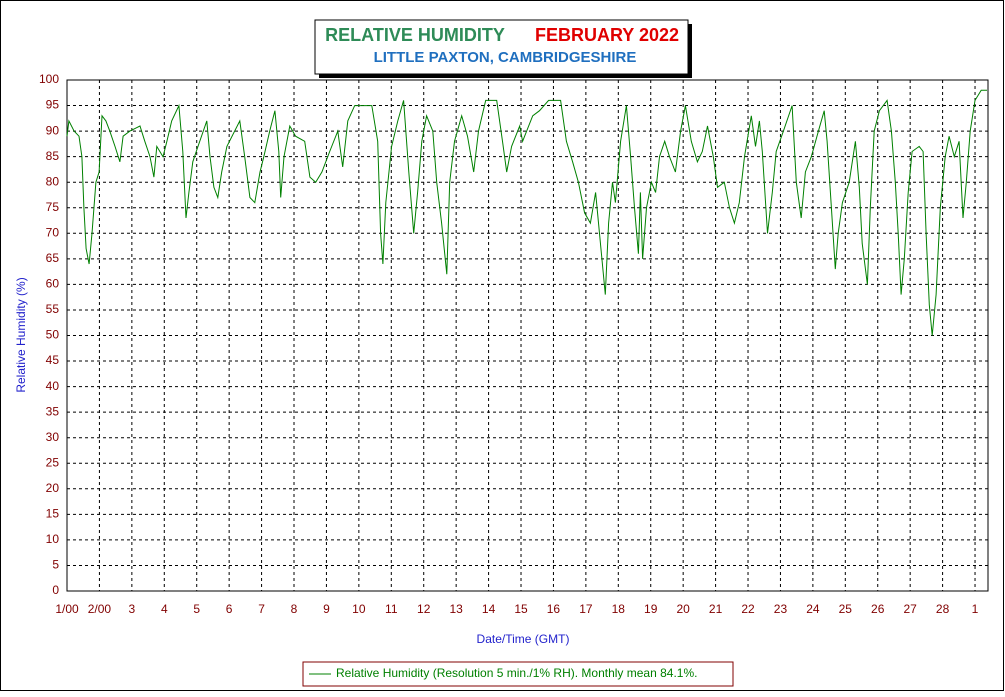  What do you see at coordinates (501, 47) in the screenshot?
I see `title-box` at bounding box center [501, 47].